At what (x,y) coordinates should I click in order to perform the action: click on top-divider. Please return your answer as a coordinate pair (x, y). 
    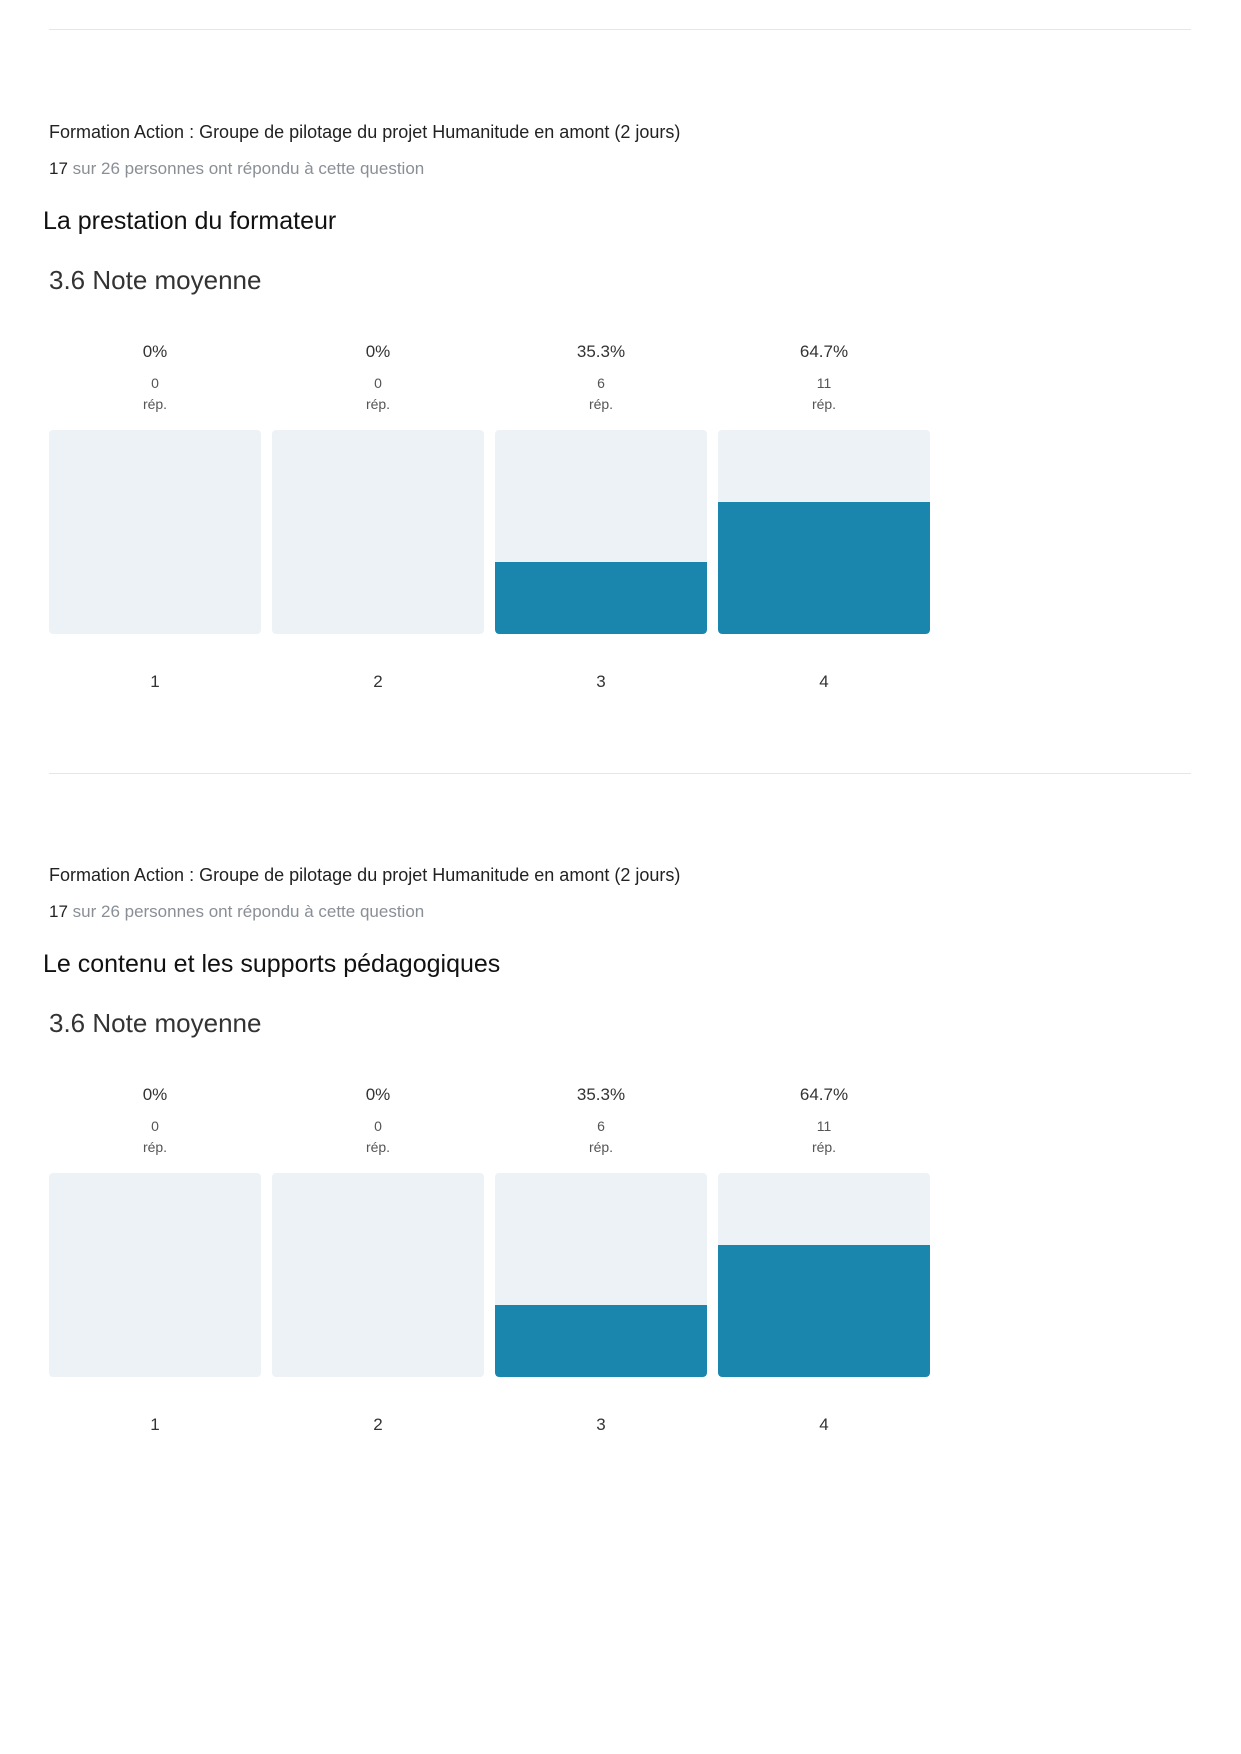
    Looking at the image, I should click on (620, 29).